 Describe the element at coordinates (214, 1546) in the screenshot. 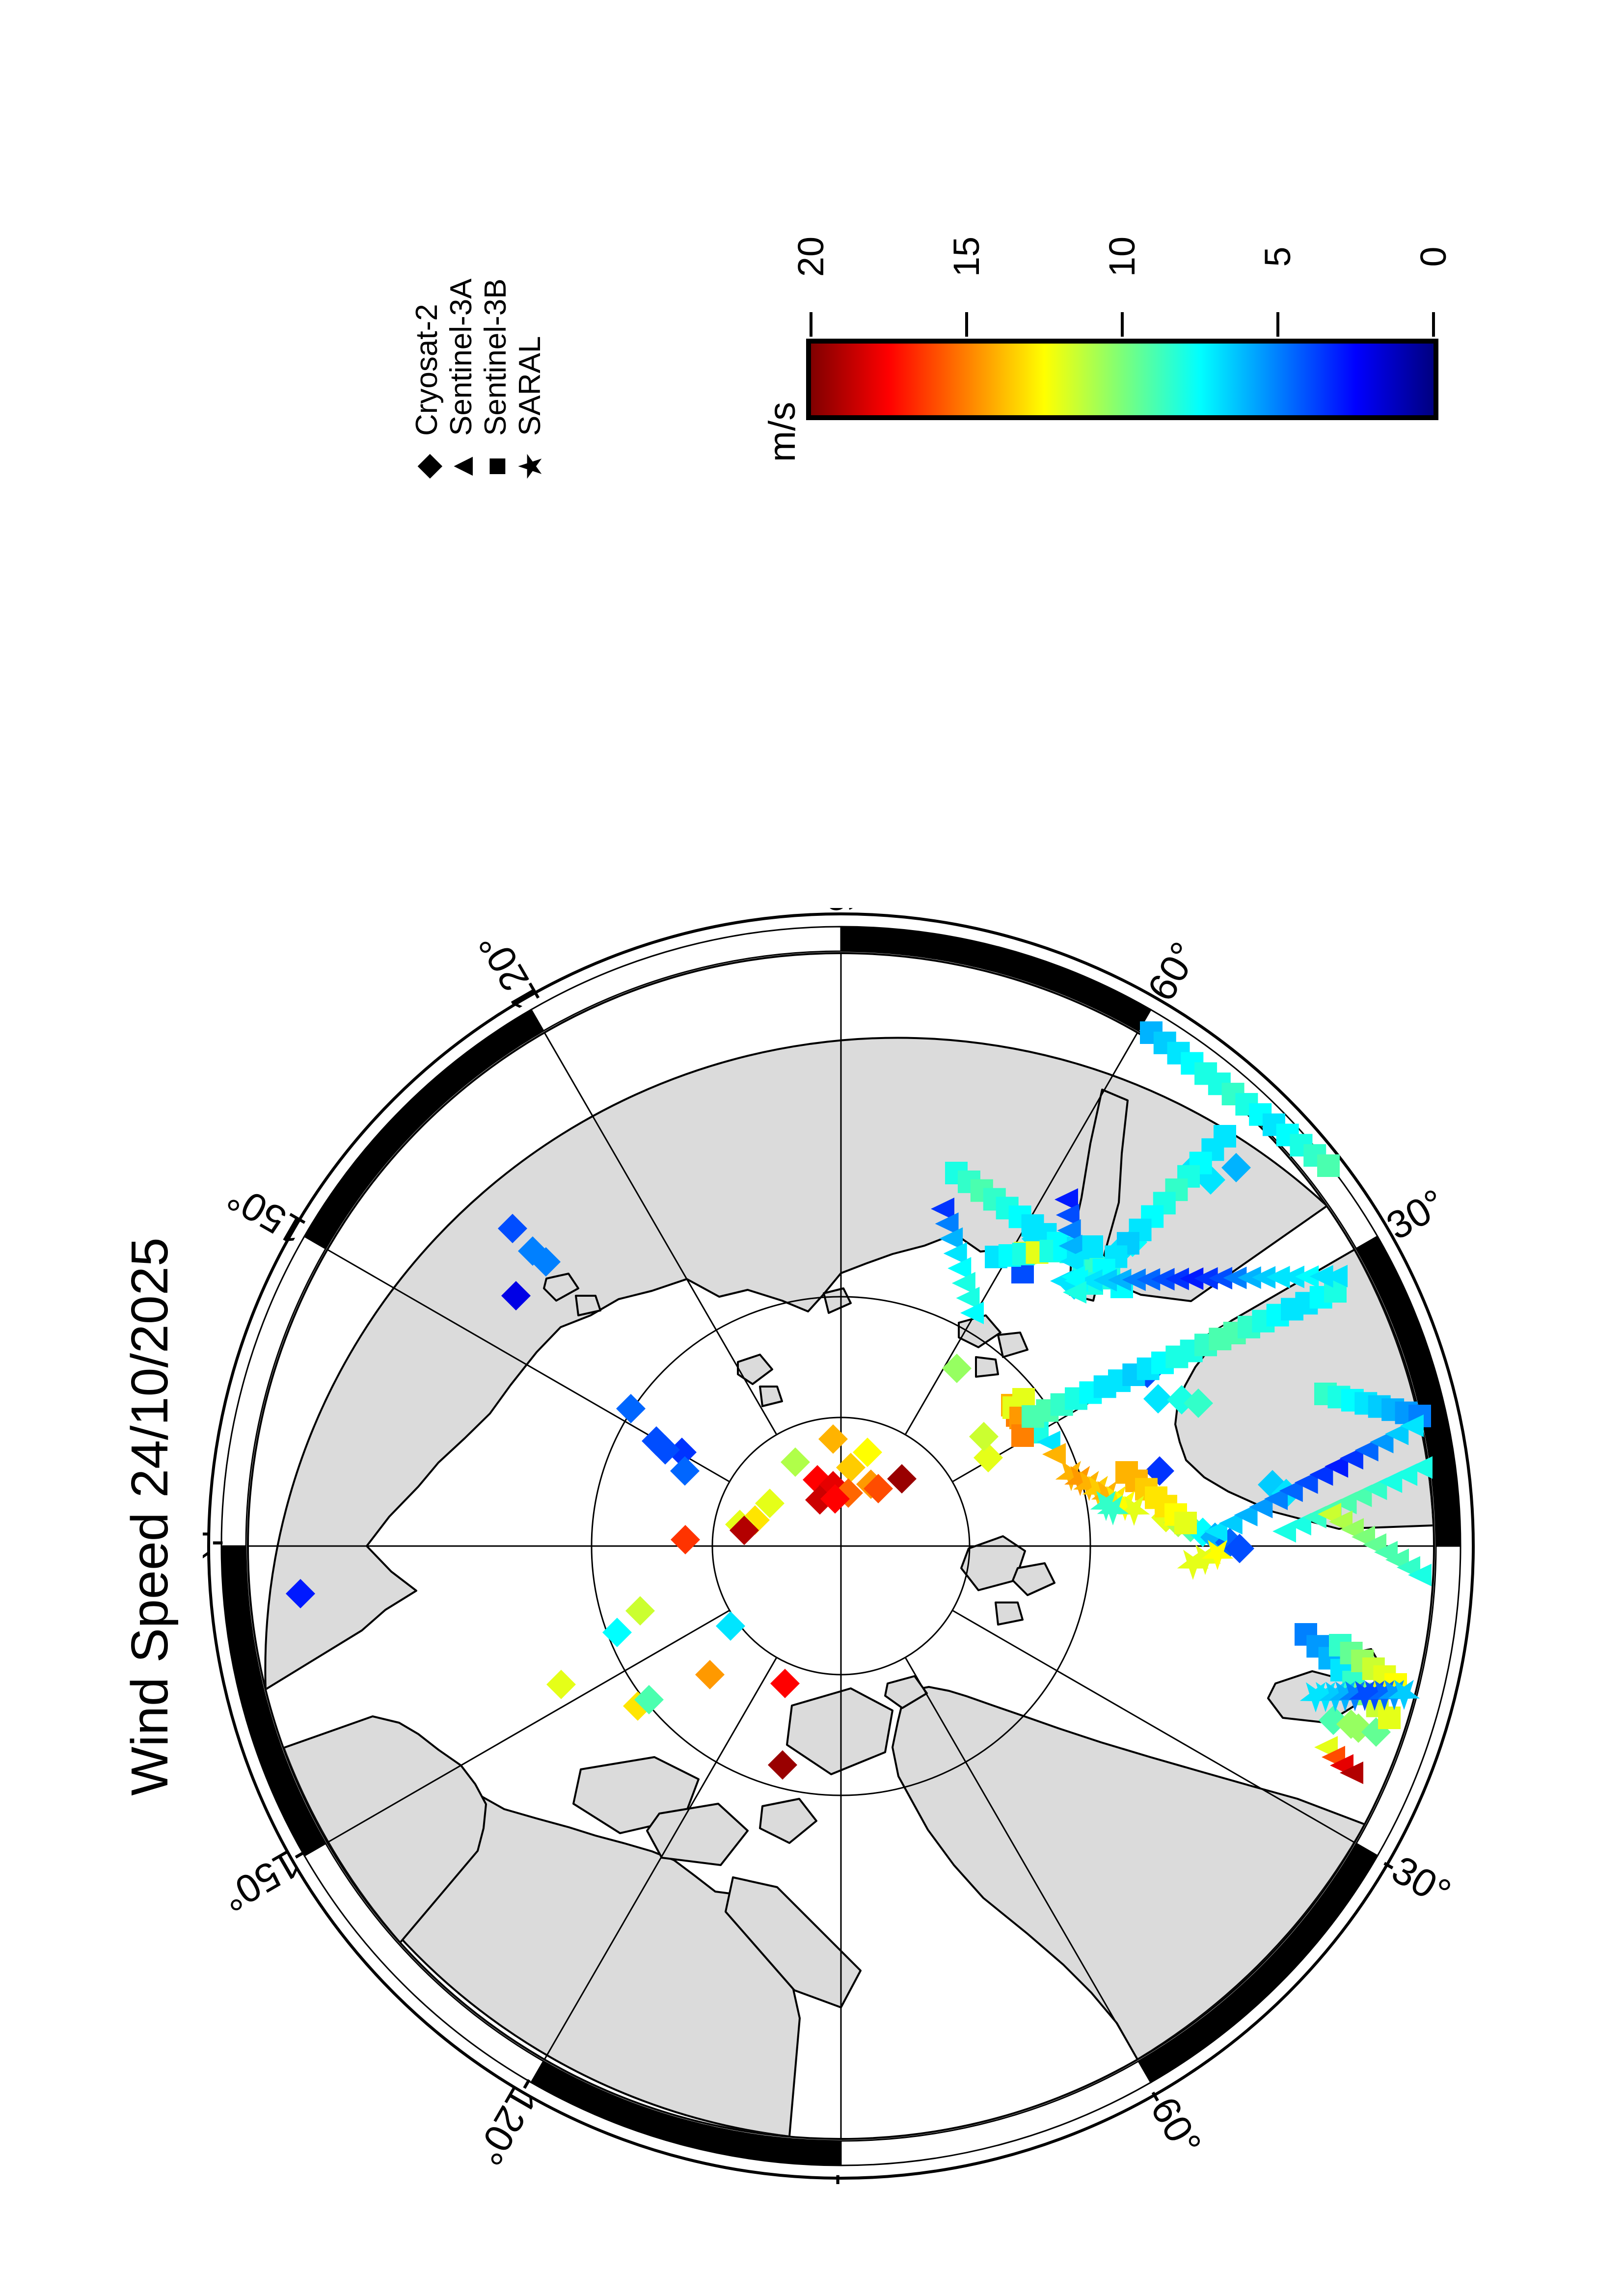

I see `longitude-label--180°: -180°` at that location.